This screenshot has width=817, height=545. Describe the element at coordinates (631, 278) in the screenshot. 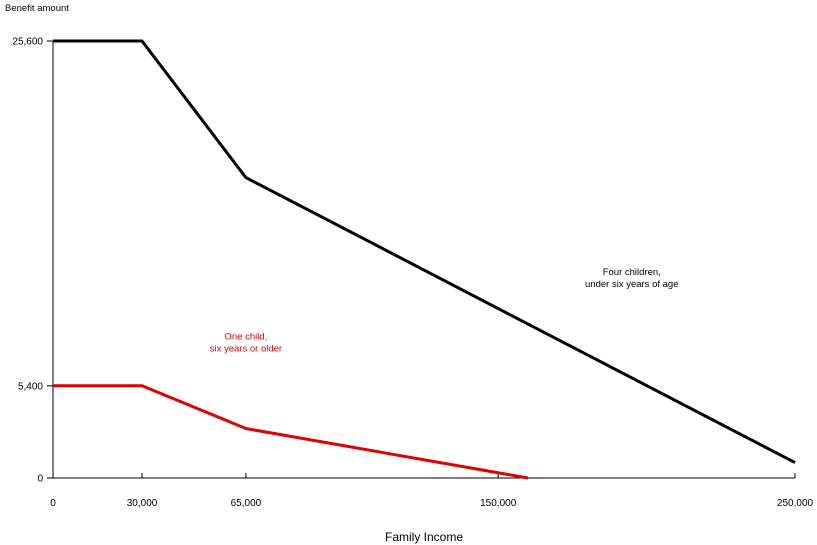

I see `series-annotation-1: Four children, under six years of age` at that location.